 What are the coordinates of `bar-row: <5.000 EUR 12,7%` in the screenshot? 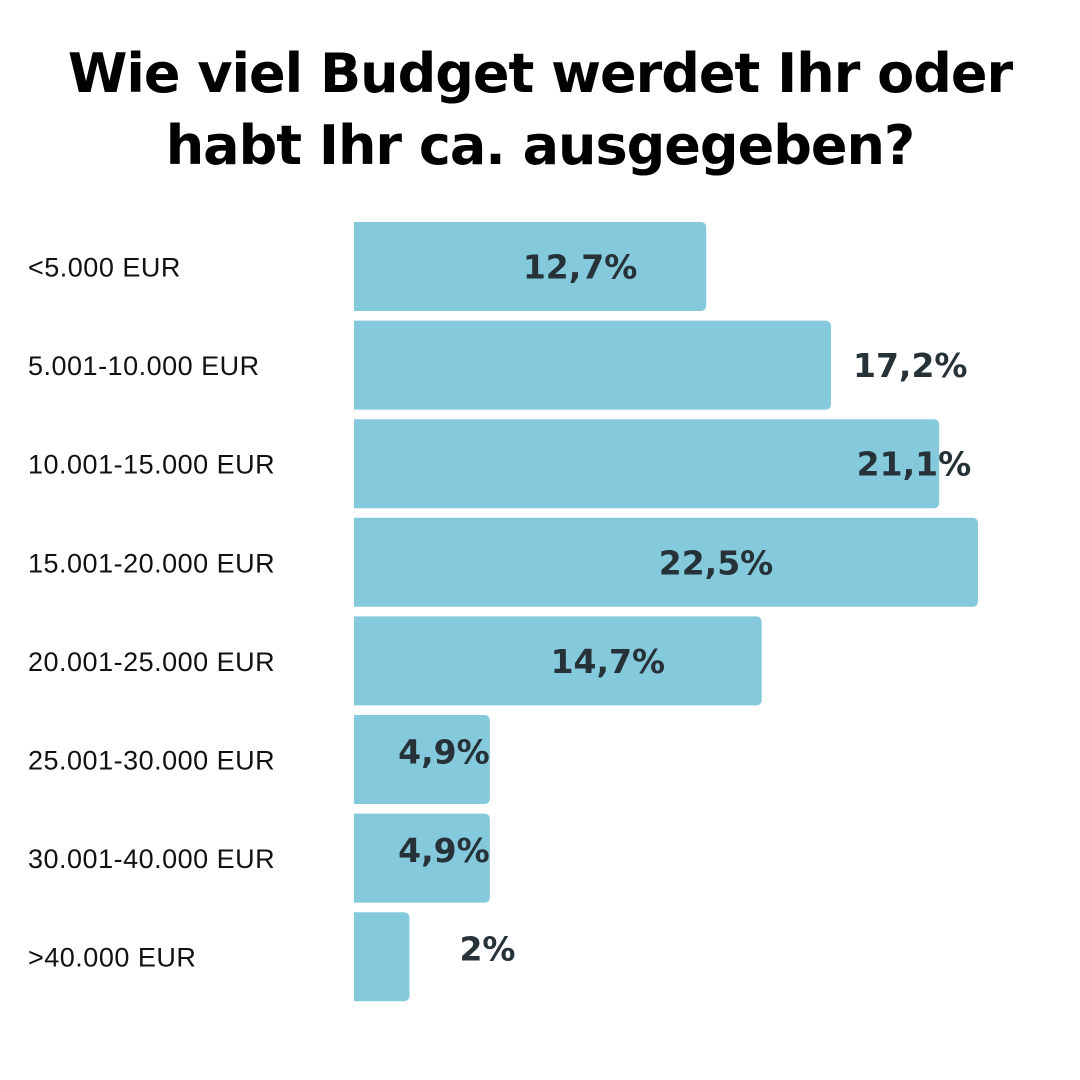 It's located at (367, 266).